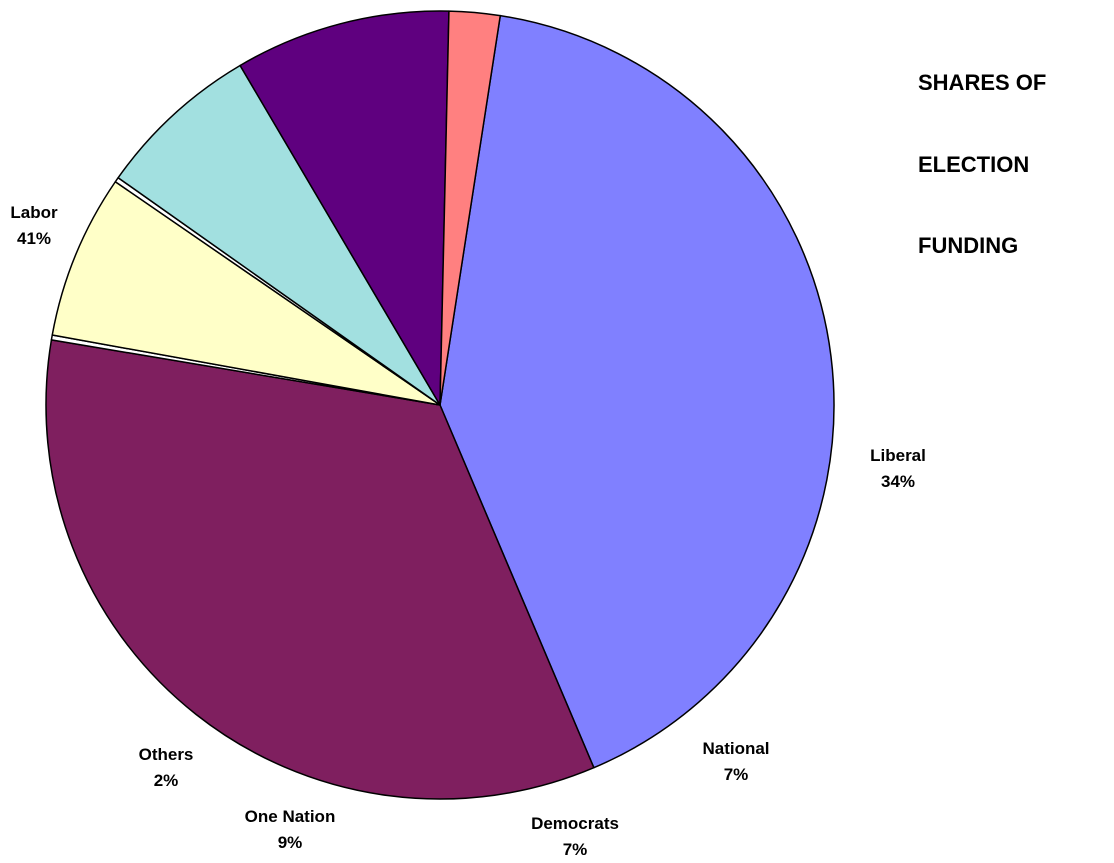 This screenshot has height=863, width=1114. Describe the element at coordinates (736, 774) in the screenshot. I see `slice-label-national-percent: 7%` at that location.